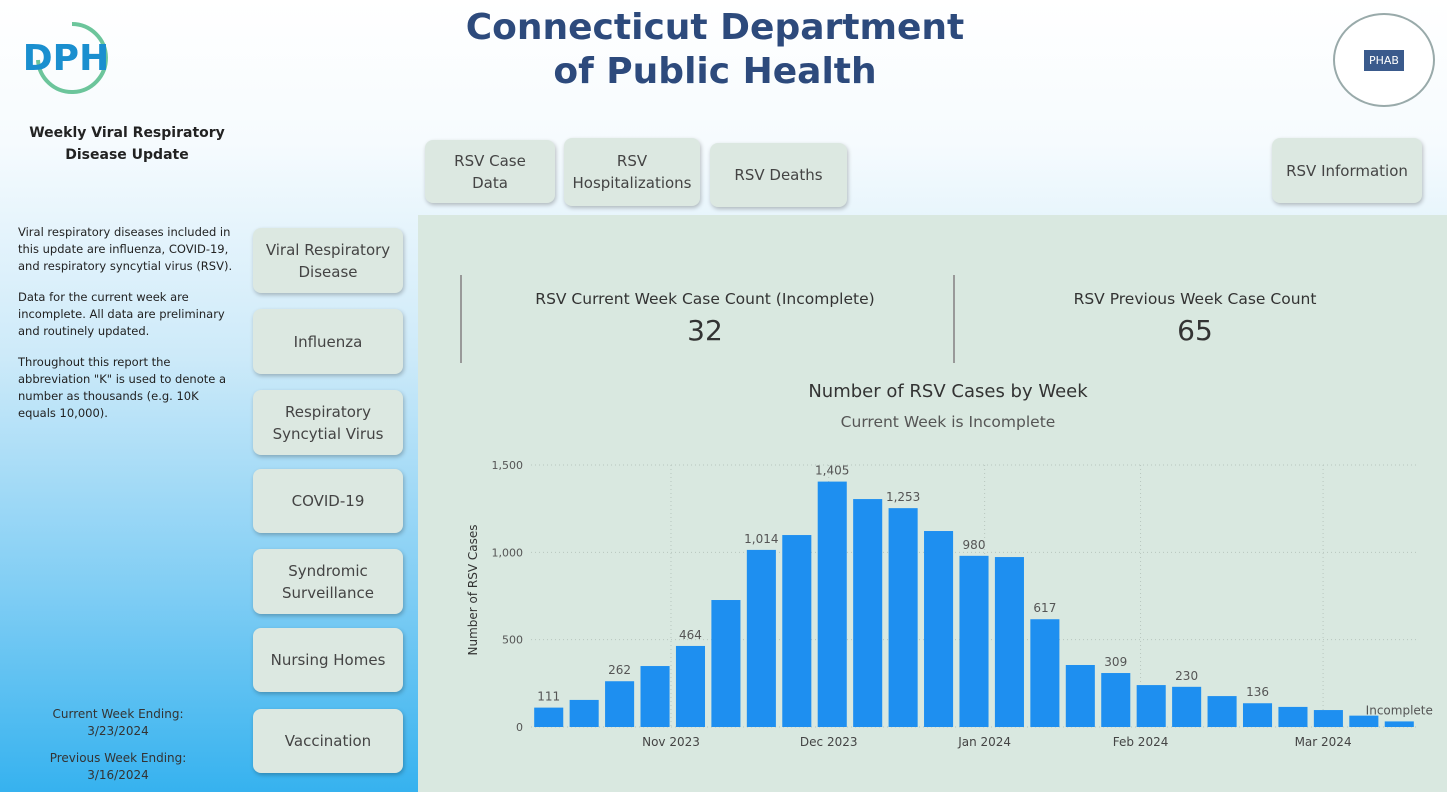  Describe the element at coordinates (328, 341) in the screenshot. I see `nav-button: Influenza` at that location.